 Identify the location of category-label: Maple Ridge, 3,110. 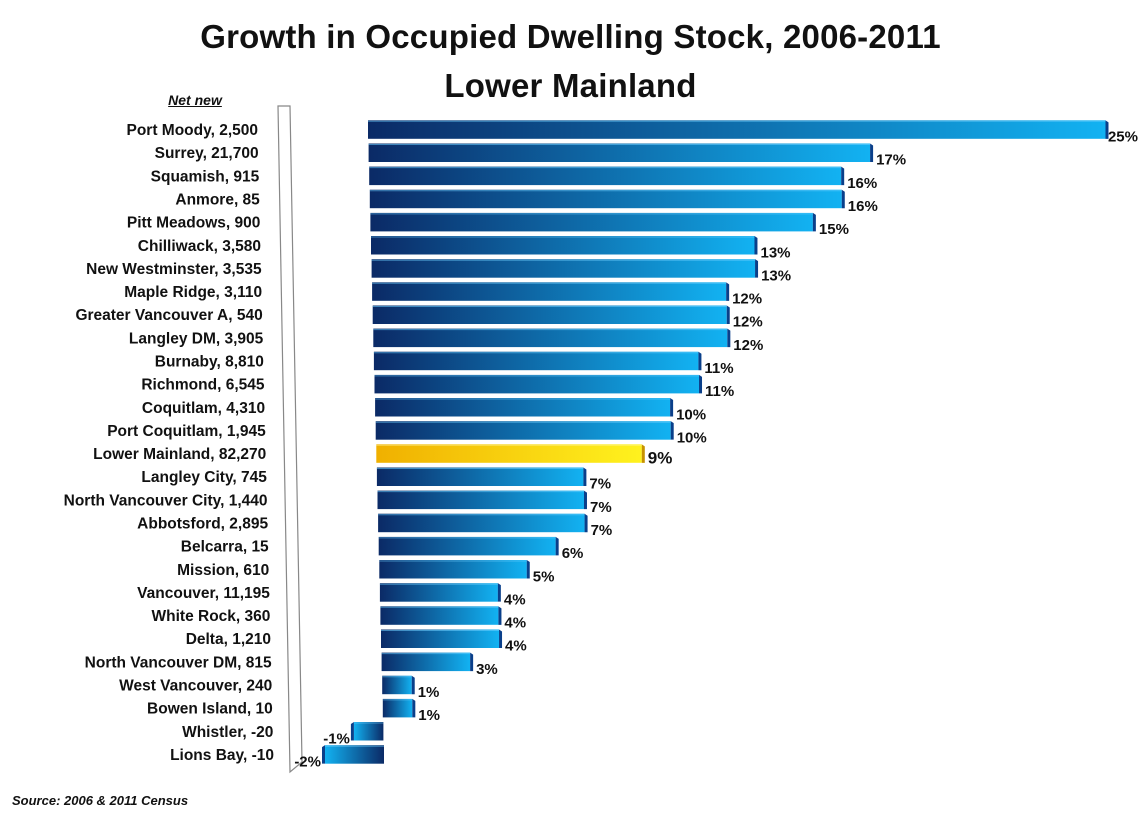
(193, 292).